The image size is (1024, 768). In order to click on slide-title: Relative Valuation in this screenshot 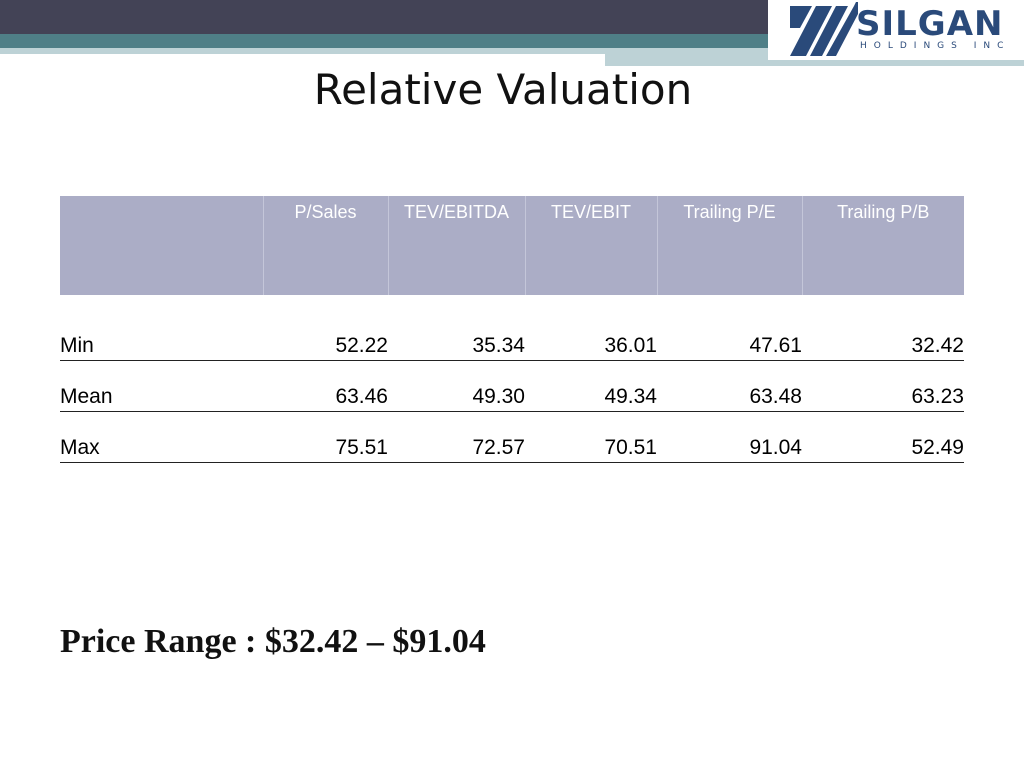, I will do `click(503, 89)`.